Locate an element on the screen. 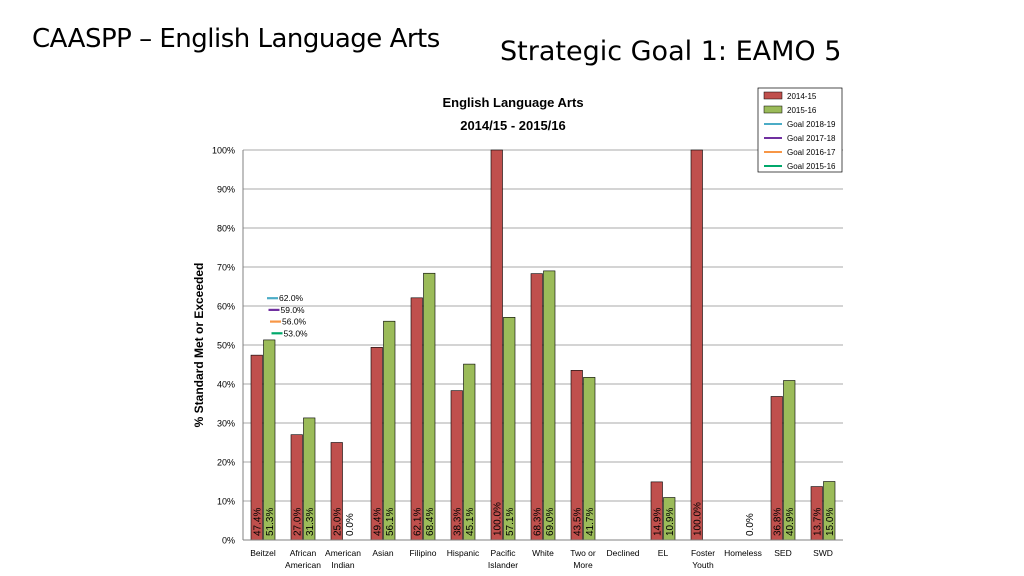  x-tick-label: African is located at coordinates (303, 553).